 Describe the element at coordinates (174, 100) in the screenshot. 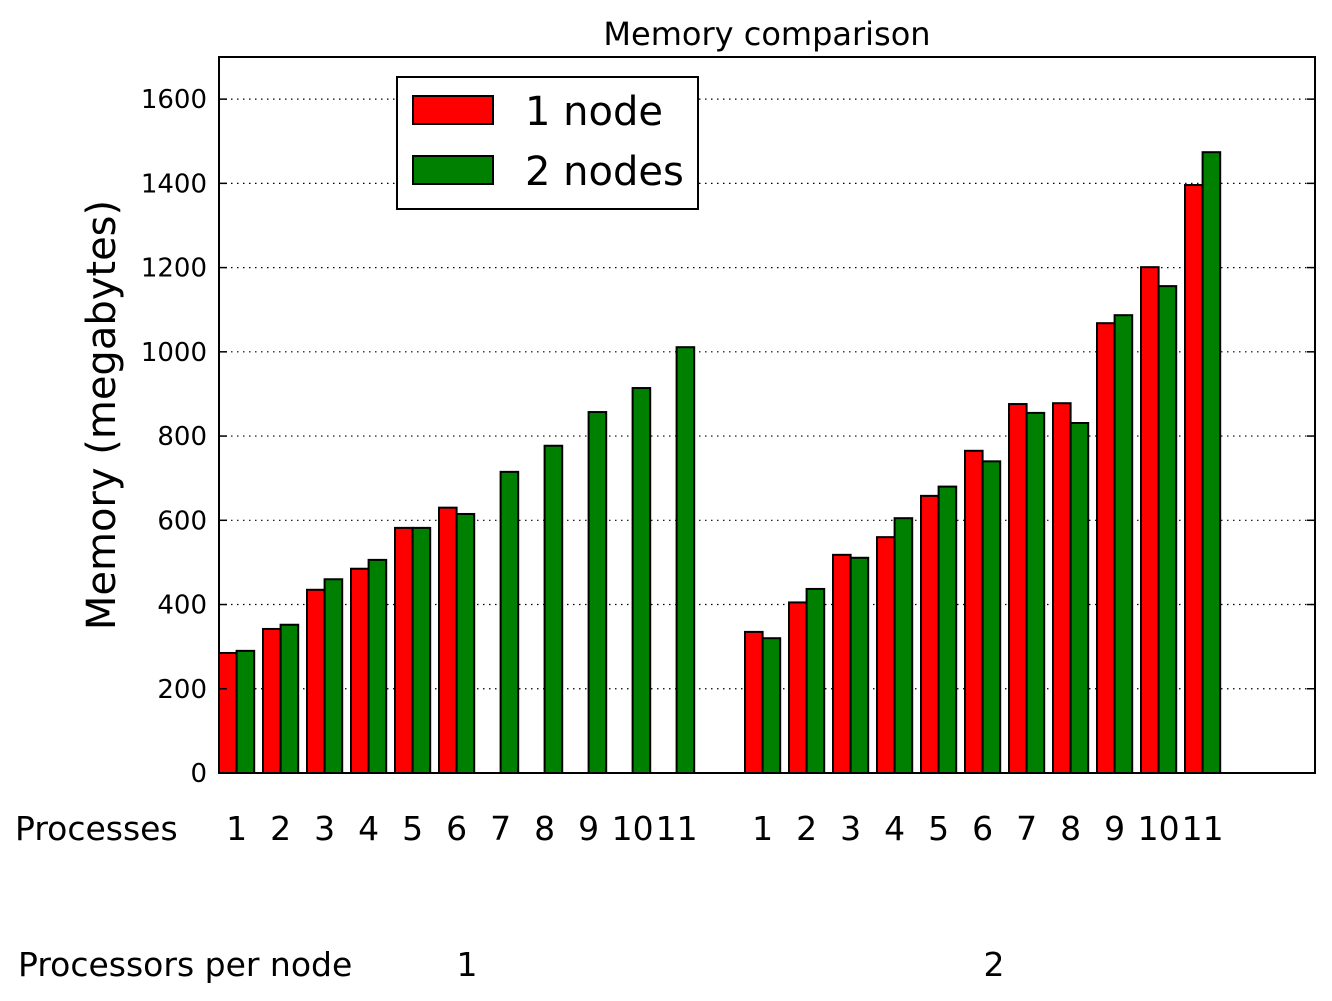

I see `y-tick-label: 1600` at that location.